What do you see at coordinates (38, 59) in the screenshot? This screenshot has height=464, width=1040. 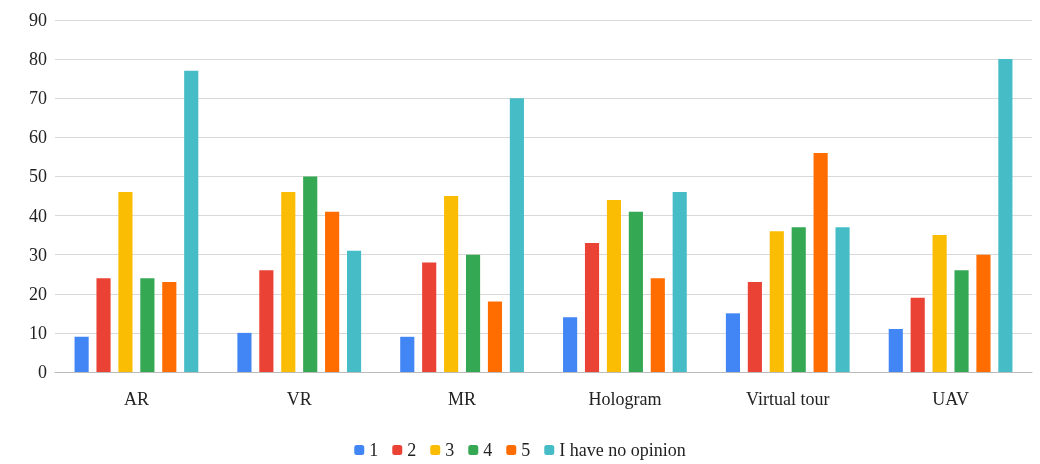 I see `y-tick-label: 80` at bounding box center [38, 59].